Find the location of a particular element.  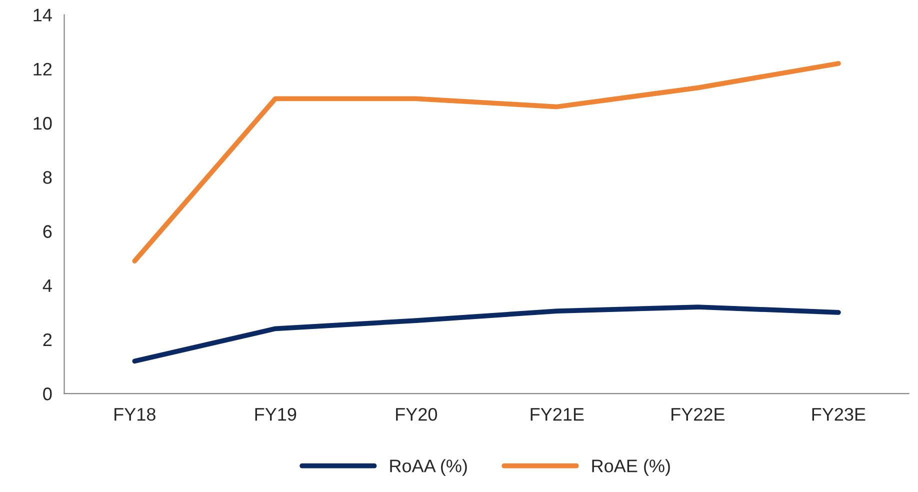

y-tick-label: 10 is located at coordinates (43, 123).